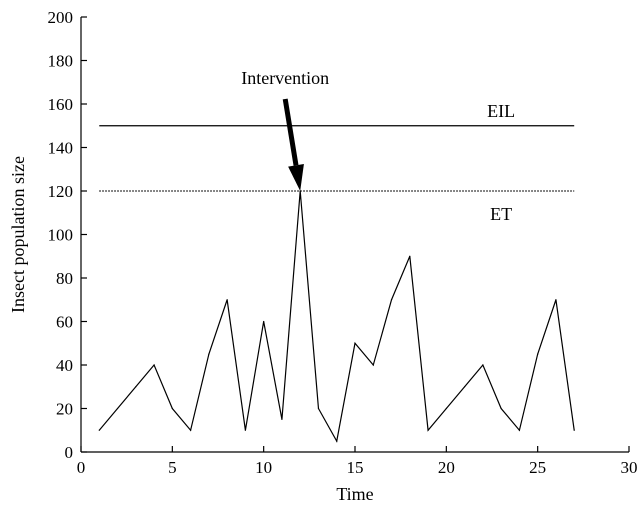 The width and height of the screenshot is (640, 507). I want to click on y-tick-label: 200, so click(61, 17).